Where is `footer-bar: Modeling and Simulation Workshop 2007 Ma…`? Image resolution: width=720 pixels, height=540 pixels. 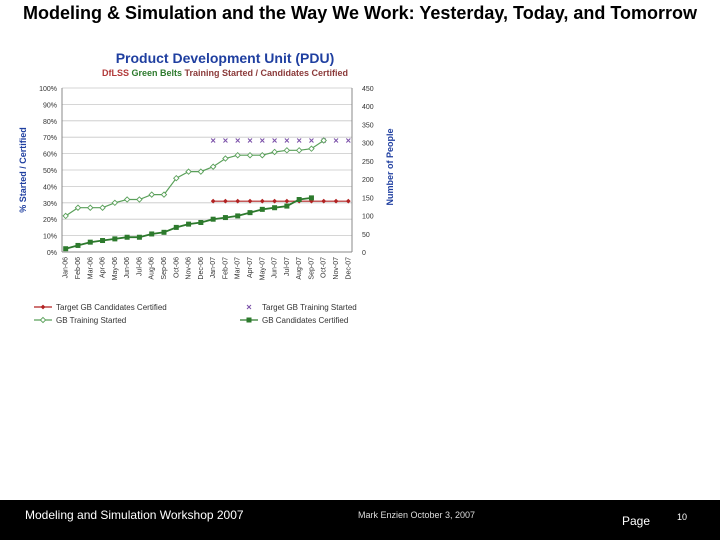 footer-bar: Modeling and Simulation Workshop 2007 Ma… is located at coordinates (360, 520).